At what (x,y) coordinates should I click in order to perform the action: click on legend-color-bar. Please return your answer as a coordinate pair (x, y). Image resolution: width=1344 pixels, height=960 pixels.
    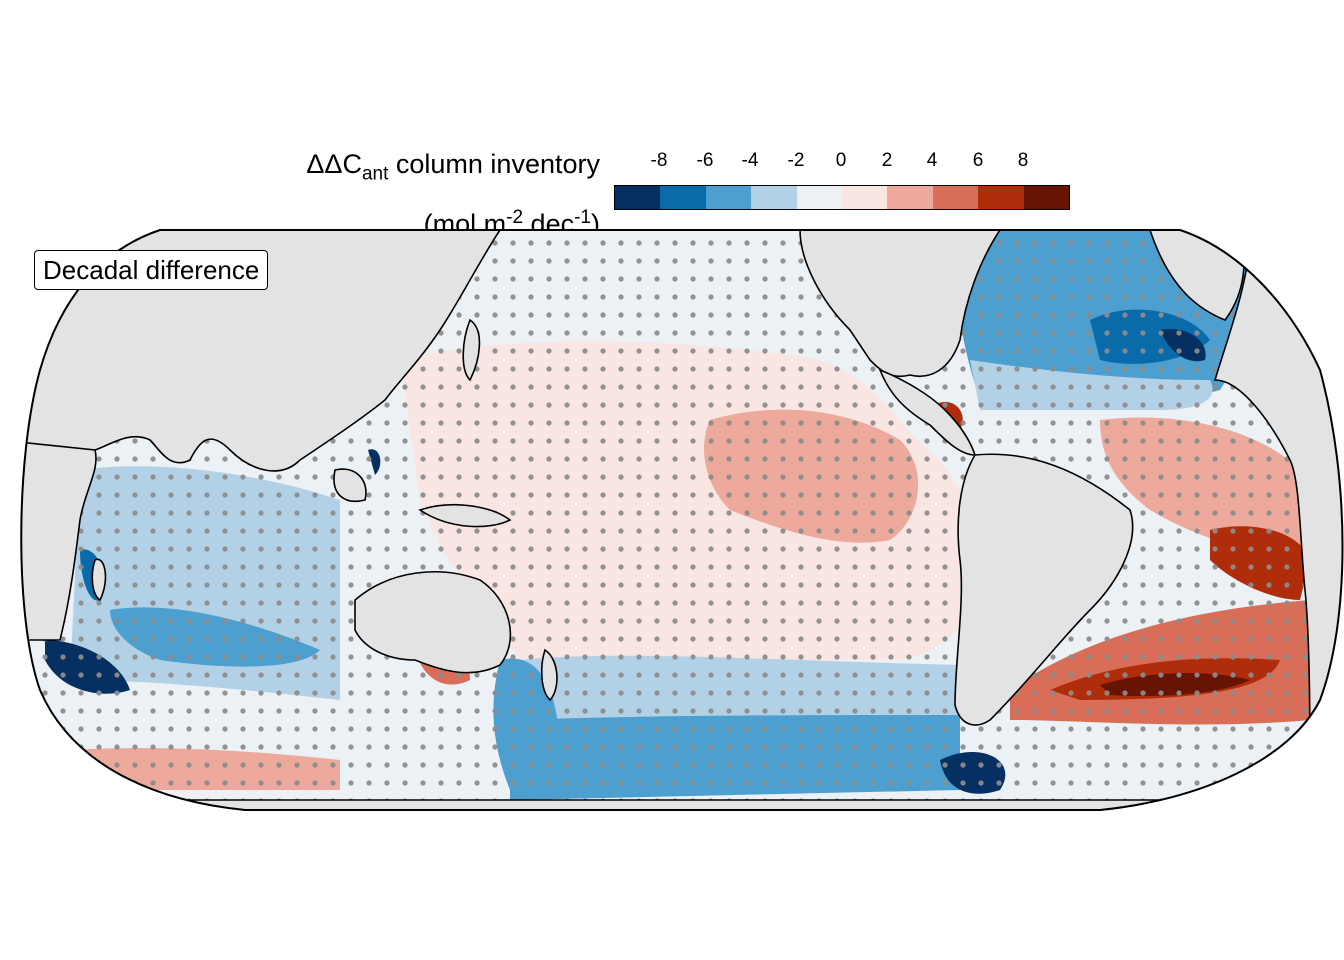
    Looking at the image, I should click on (842, 197).